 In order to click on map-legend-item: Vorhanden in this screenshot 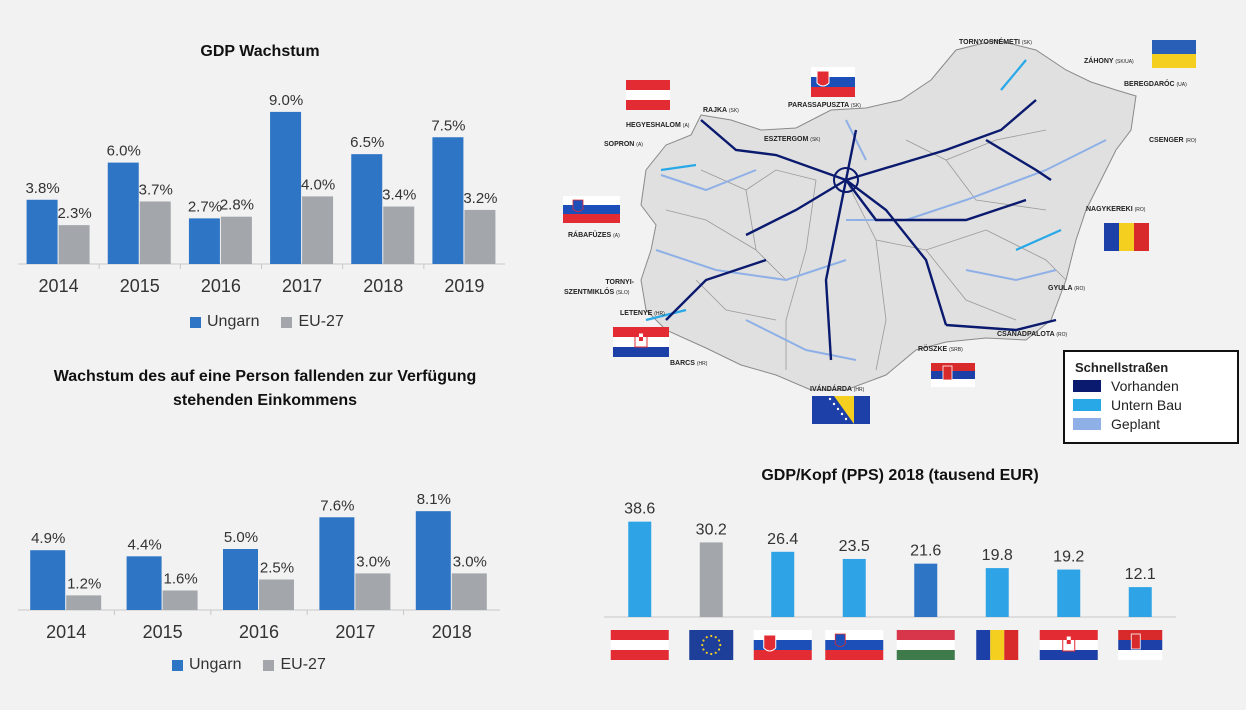, I will do `click(1151, 384)`.